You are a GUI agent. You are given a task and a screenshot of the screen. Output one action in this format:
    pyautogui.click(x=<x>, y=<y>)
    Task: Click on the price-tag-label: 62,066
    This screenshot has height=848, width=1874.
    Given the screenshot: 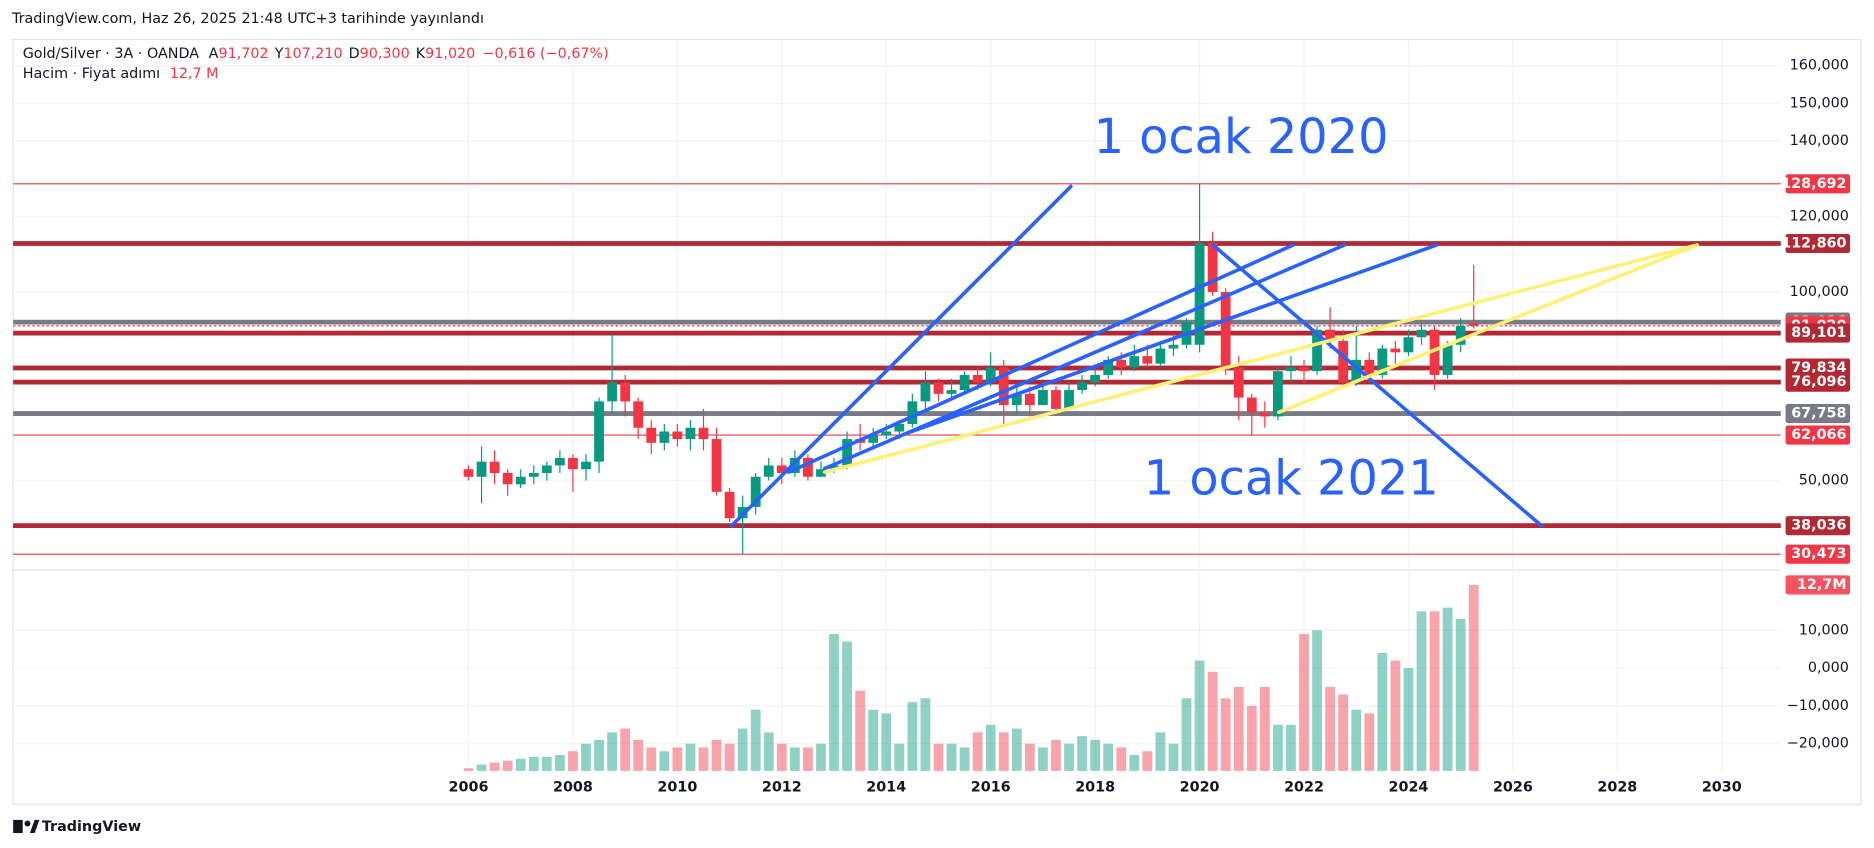 What is the action you would take?
    pyautogui.click(x=1818, y=435)
    